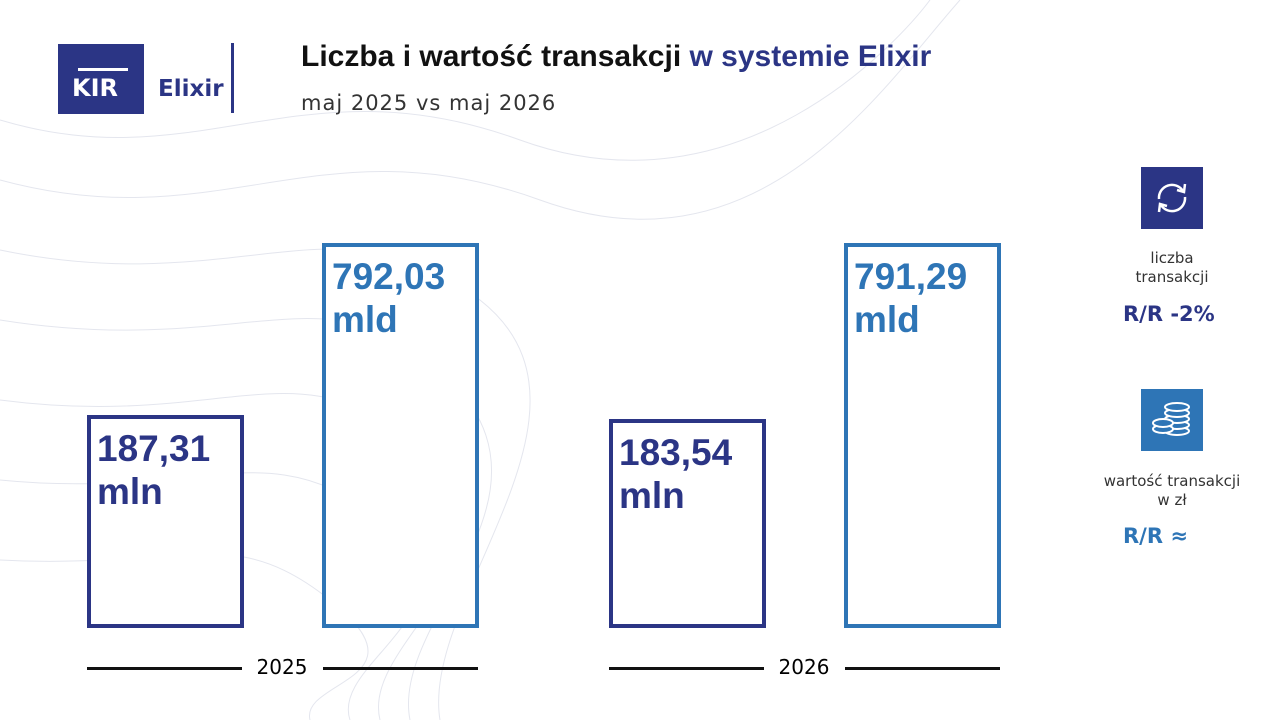  I want to click on bar: 791,29 mld, so click(922, 435).